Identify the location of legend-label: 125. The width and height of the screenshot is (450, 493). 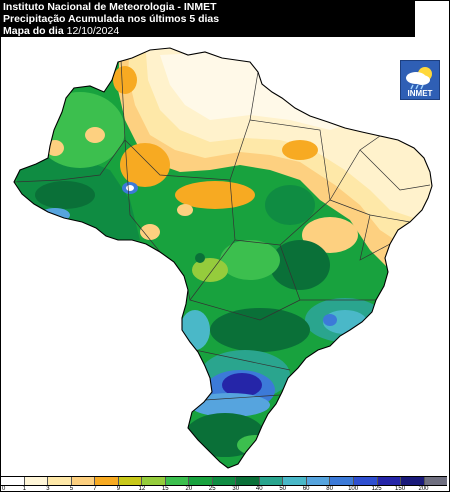
(376, 489).